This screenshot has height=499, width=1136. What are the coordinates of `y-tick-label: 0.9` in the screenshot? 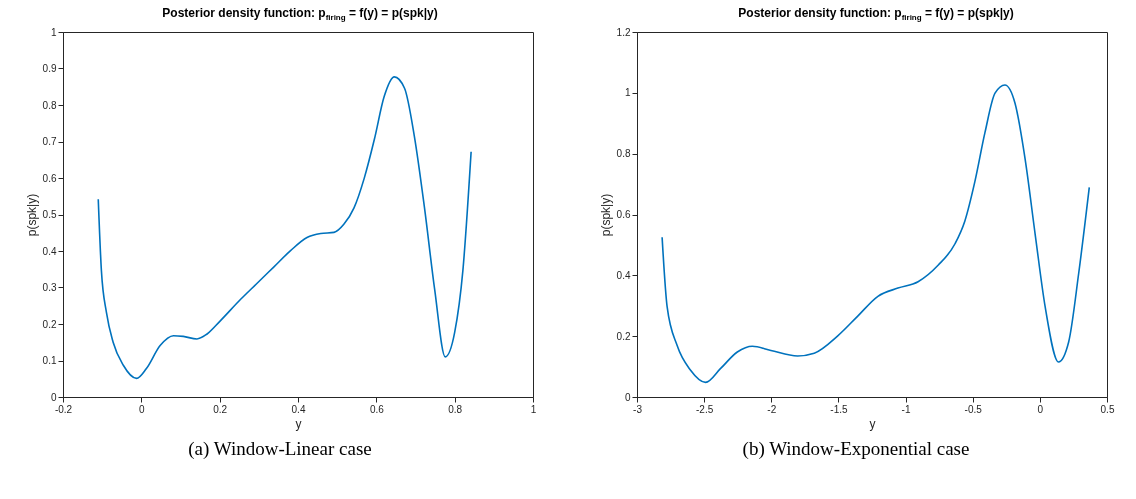 It's located at (49, 68).